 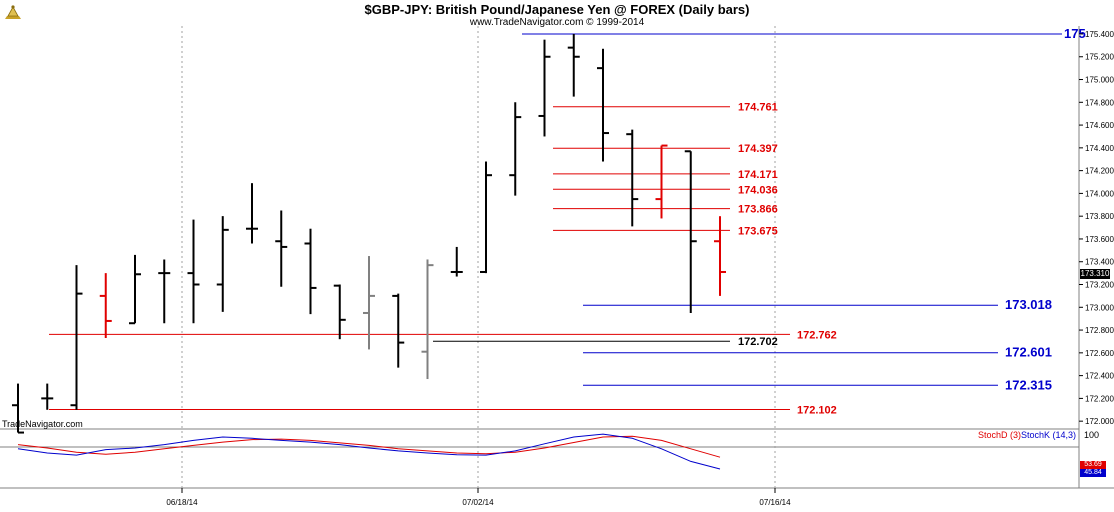 What do you see at coordinates (1049, 435) in the screenshot?
I see `stoch-k-legend: StochK (14,3)` at bounding box center [1049, 435].